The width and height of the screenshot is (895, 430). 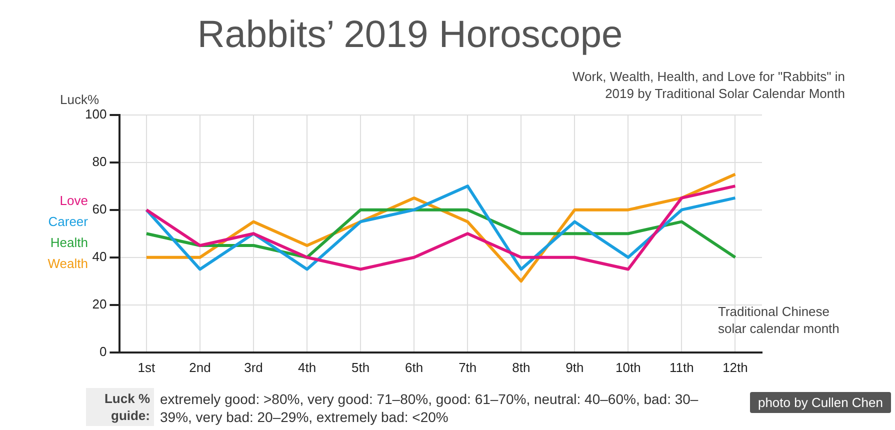 I want to click on y-tick-label: 60, so click(x=99, y=208).